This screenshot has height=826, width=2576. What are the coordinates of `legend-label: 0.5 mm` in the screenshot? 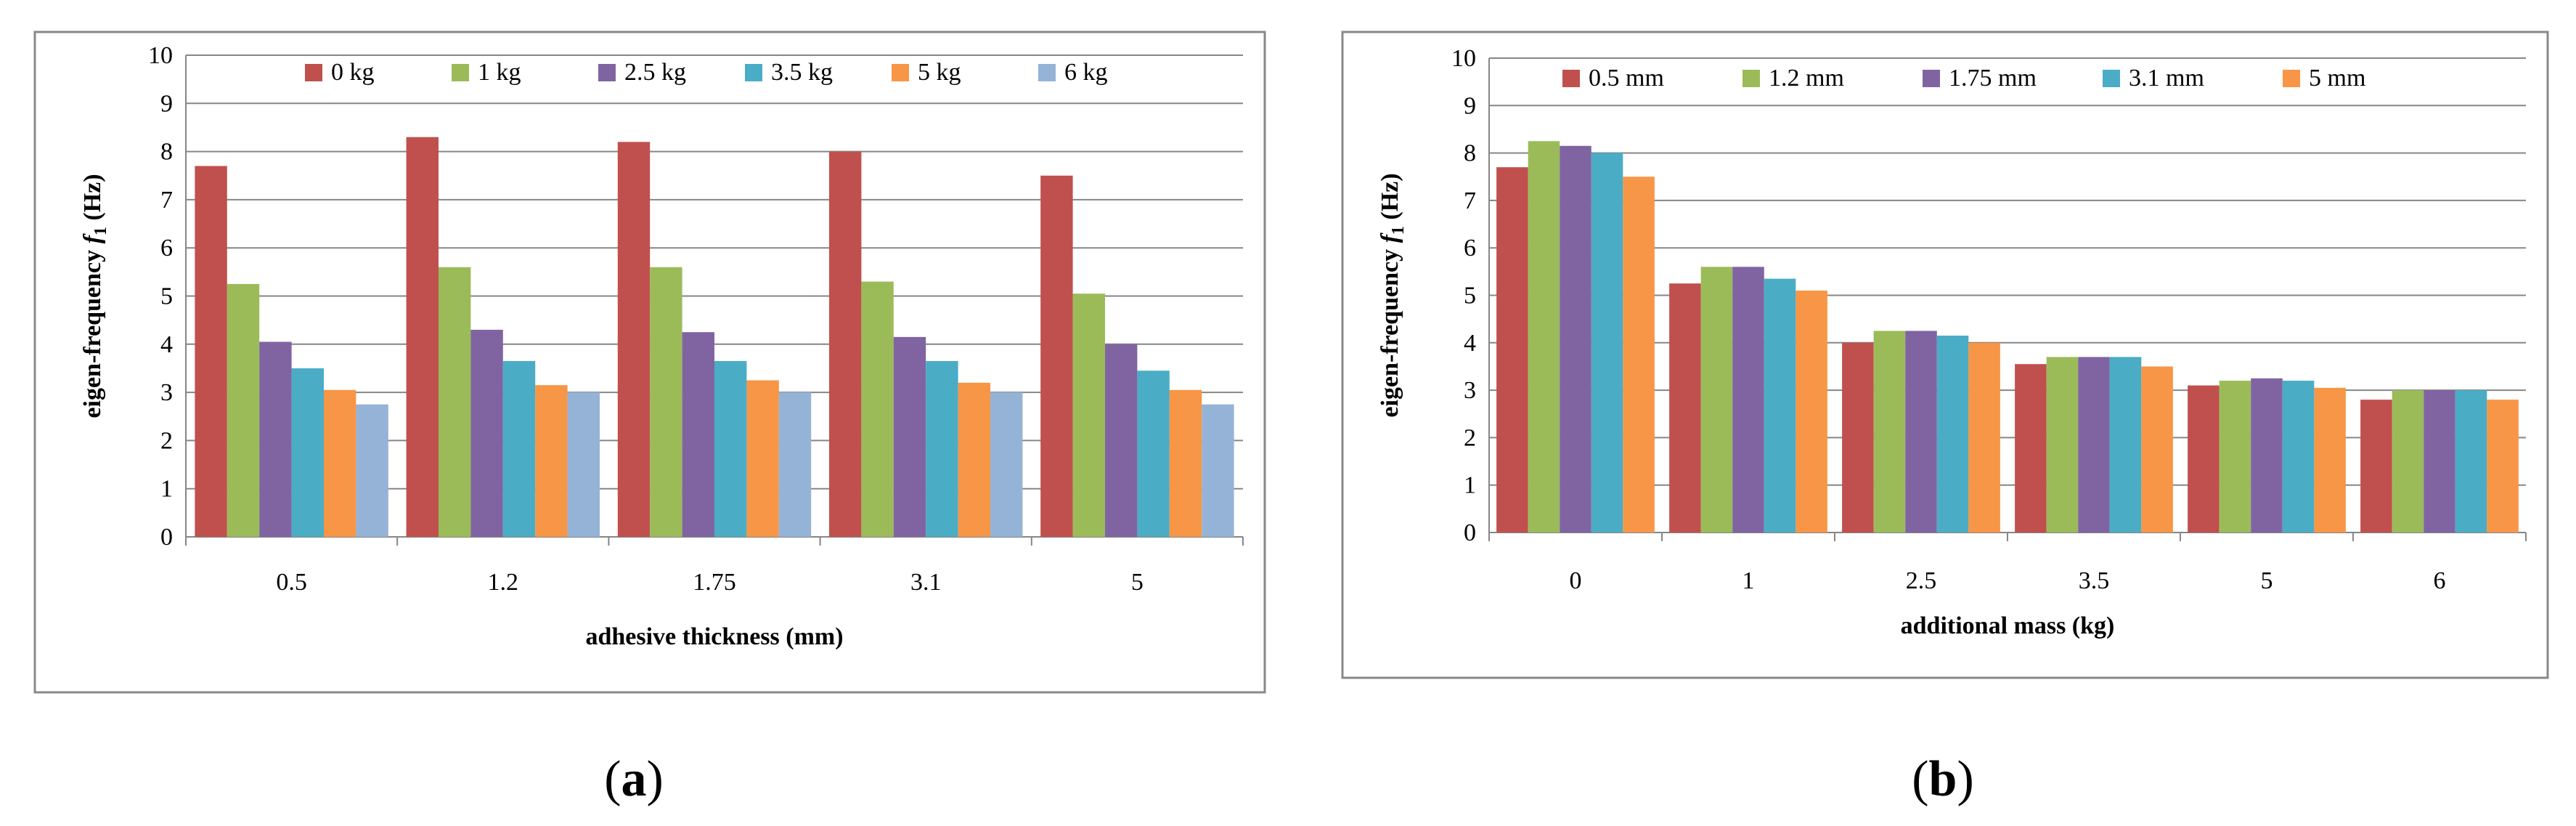 It's located at (1626, 79).